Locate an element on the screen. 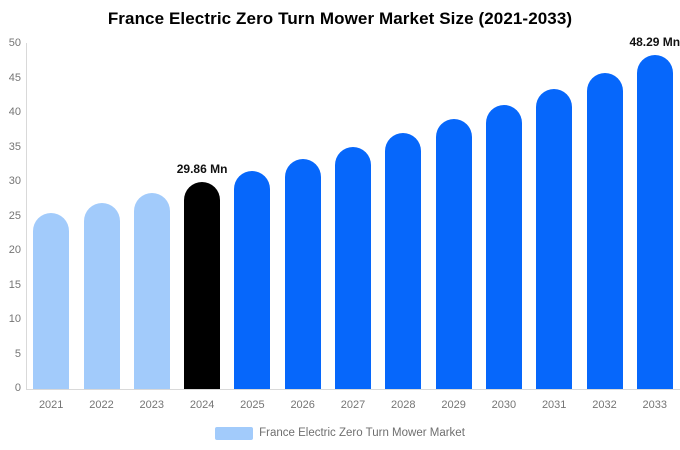 This screenshot has height=450, width=680. y-tick-label-40: 40 is located at coordinates (14, 112).